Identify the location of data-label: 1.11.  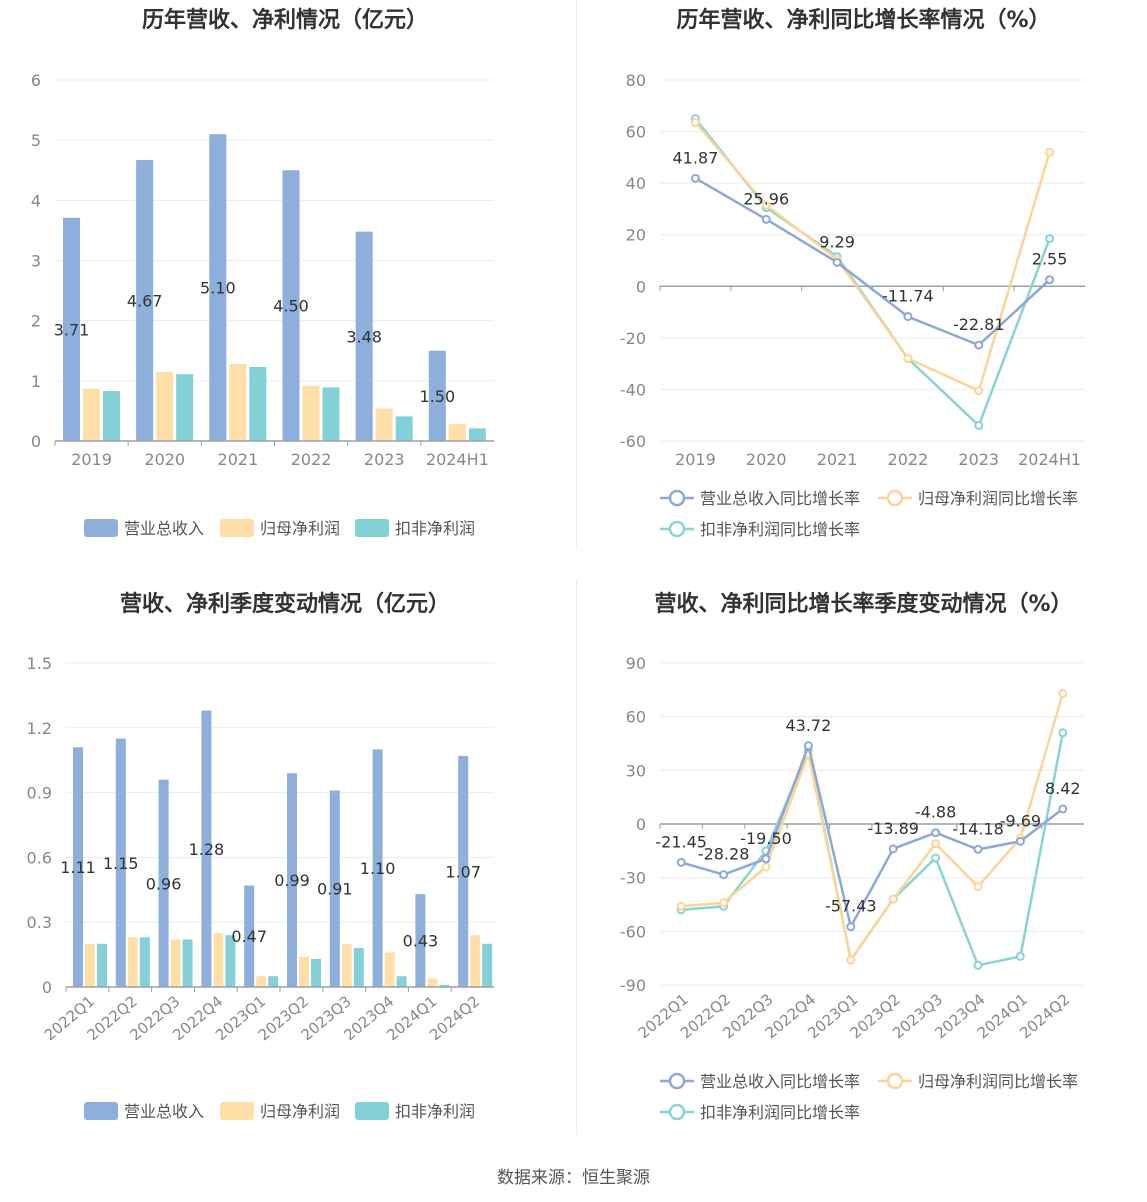
(78, 867).